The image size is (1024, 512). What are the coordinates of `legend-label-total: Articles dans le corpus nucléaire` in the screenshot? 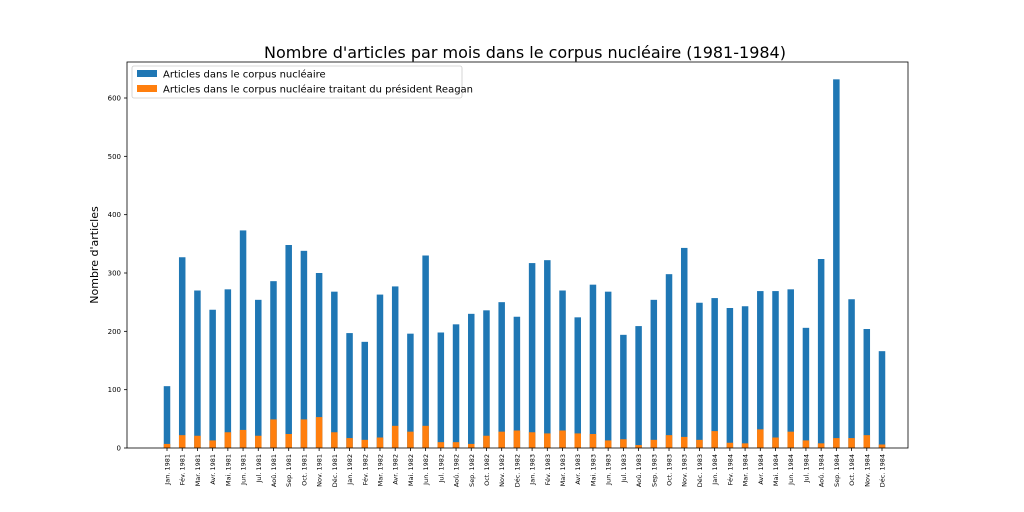 It's located at (244, 75).